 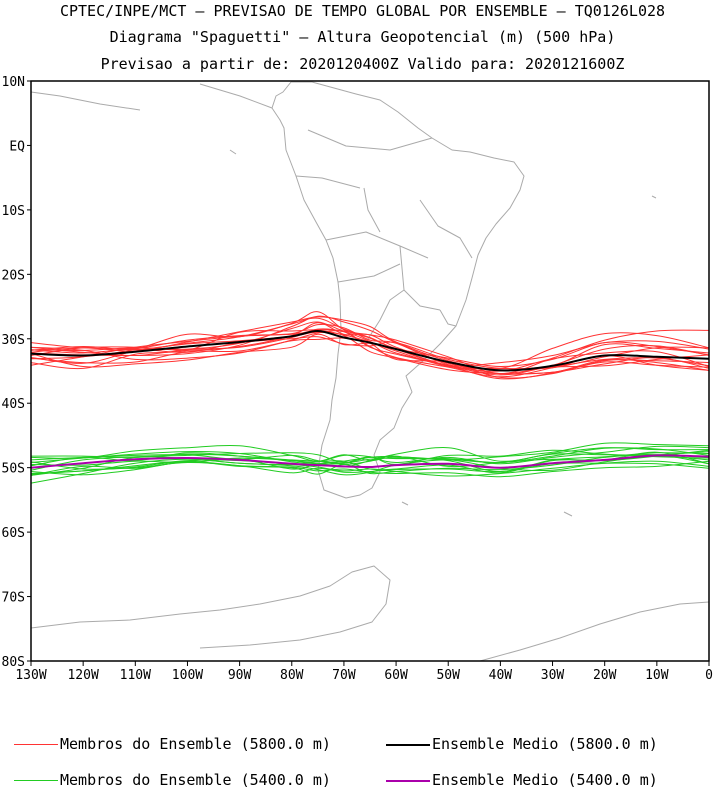 What do you see at coordinates (13, 533) in the screenshot?
I see `y-tick-label: 60S` at bounding box center [13, 533].